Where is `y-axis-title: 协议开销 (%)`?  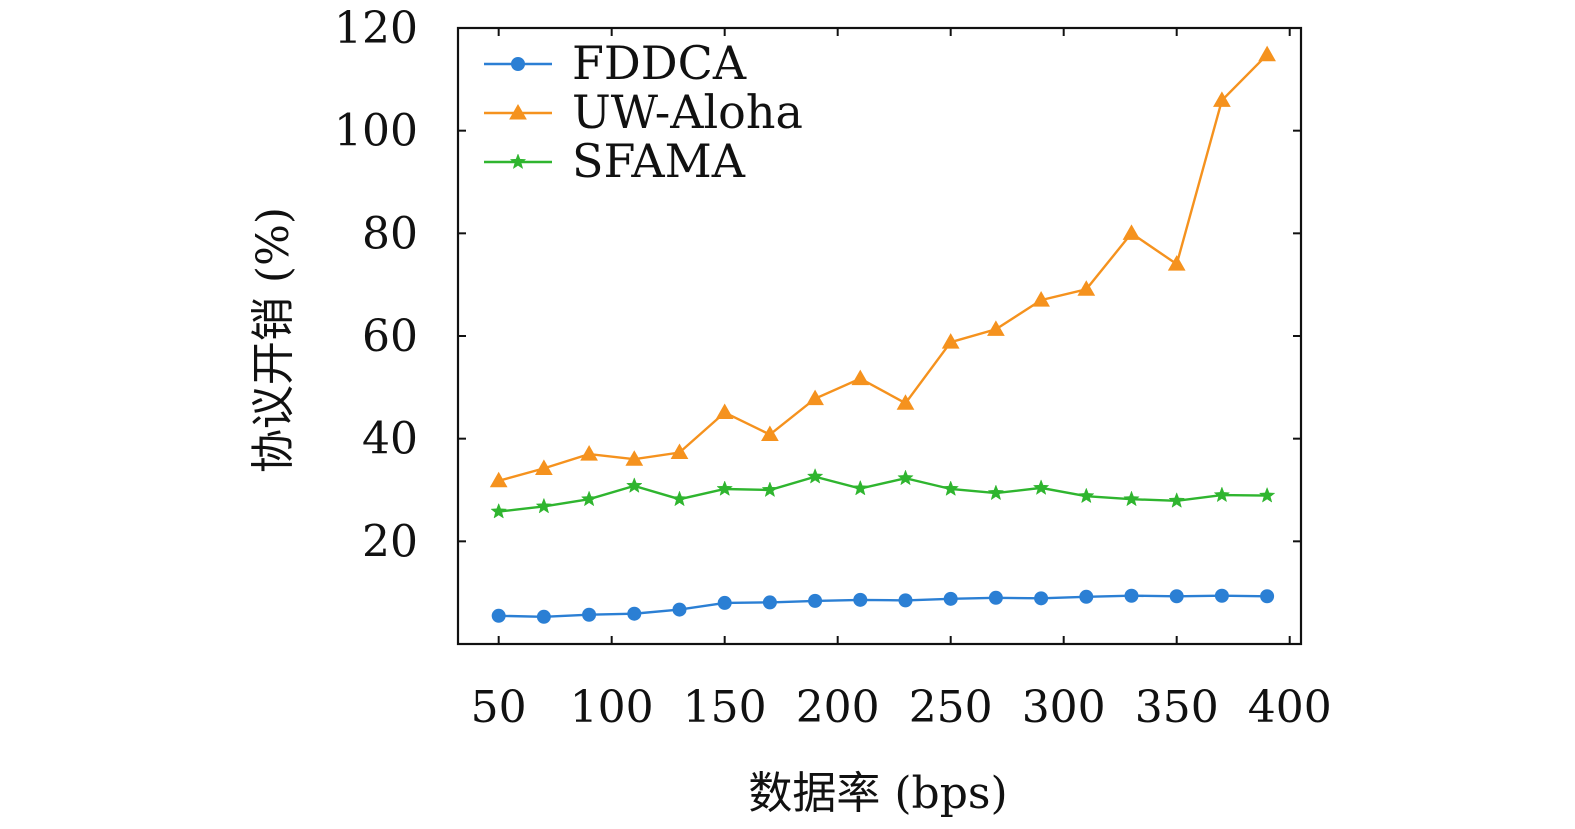
y-axis-title: 协议开销 (%) is located at coordinates (273, 340).